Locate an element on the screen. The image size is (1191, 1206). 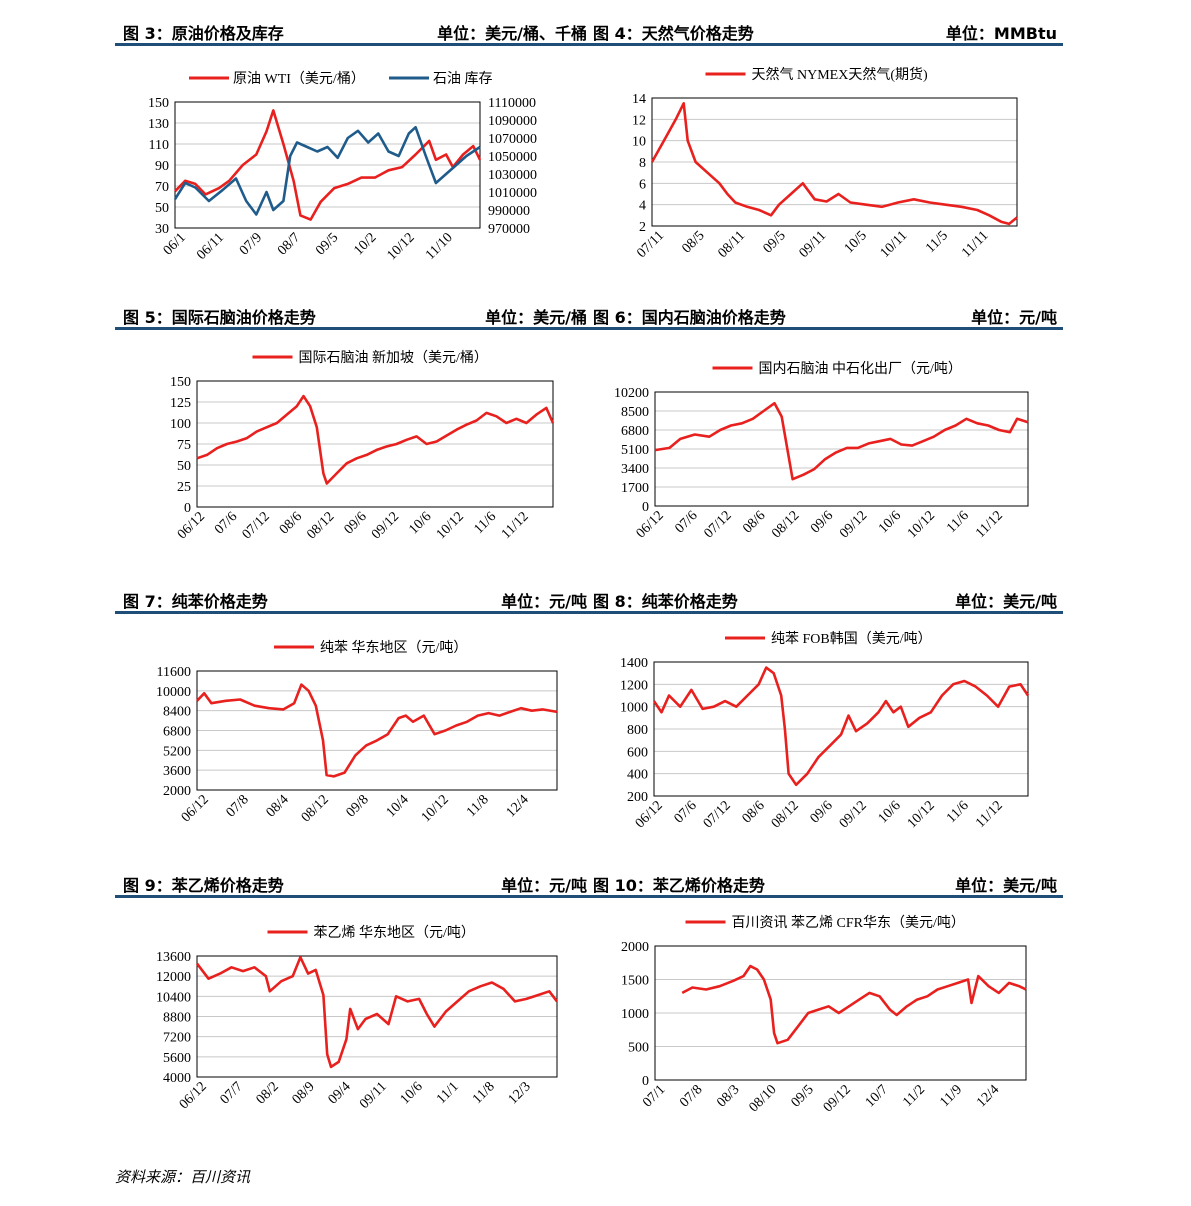
y-tick-label: 5600 is located at coordinates (177, 1058).